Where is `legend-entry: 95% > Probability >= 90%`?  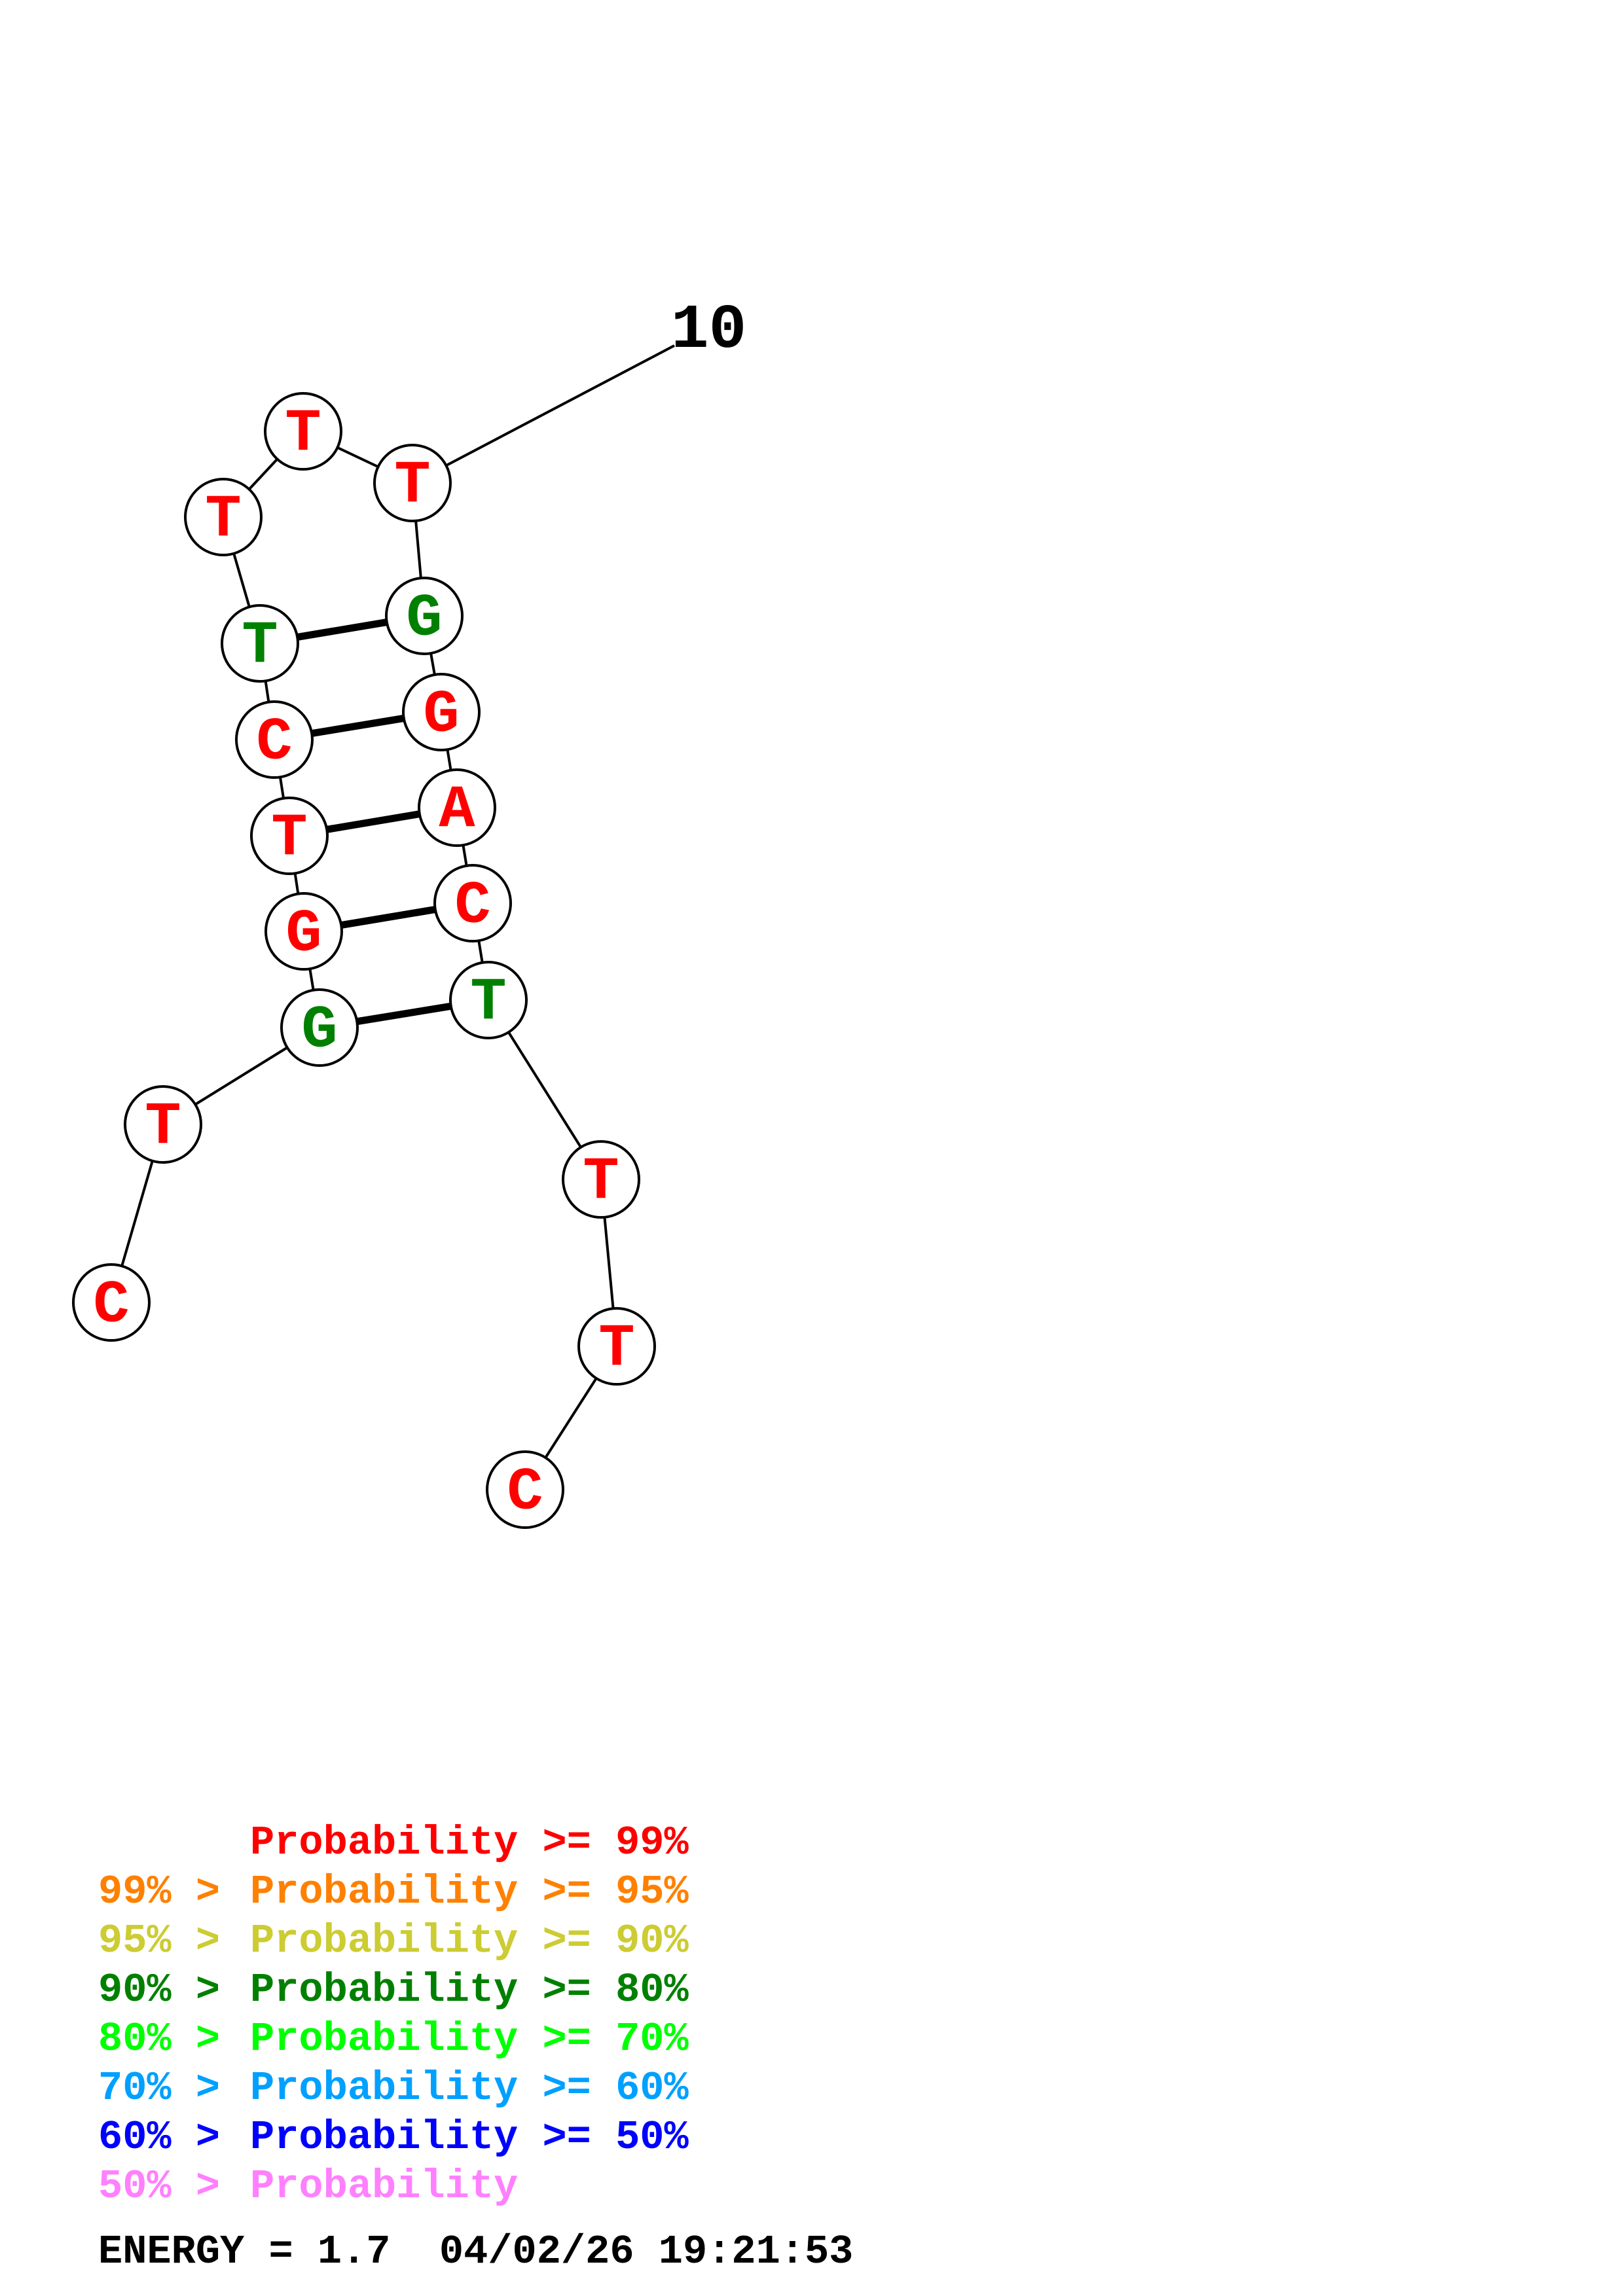
legend-entry: 95% > Probability >= 90% is located at coordinates (393, 1941).